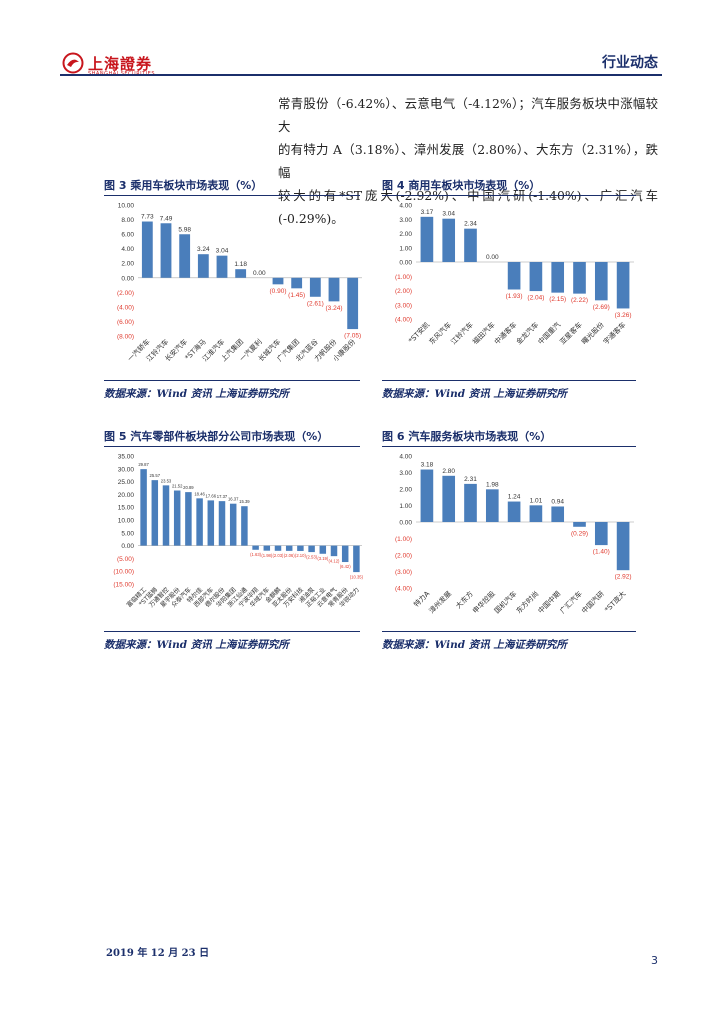 This screenshot has height=1024, width=724. What do you see at coordinates (183, 185) in the screenshot?
I see `figure-3-title: 图 3 乘用车板块市场表现（%）` at bounding box center [183, 185].